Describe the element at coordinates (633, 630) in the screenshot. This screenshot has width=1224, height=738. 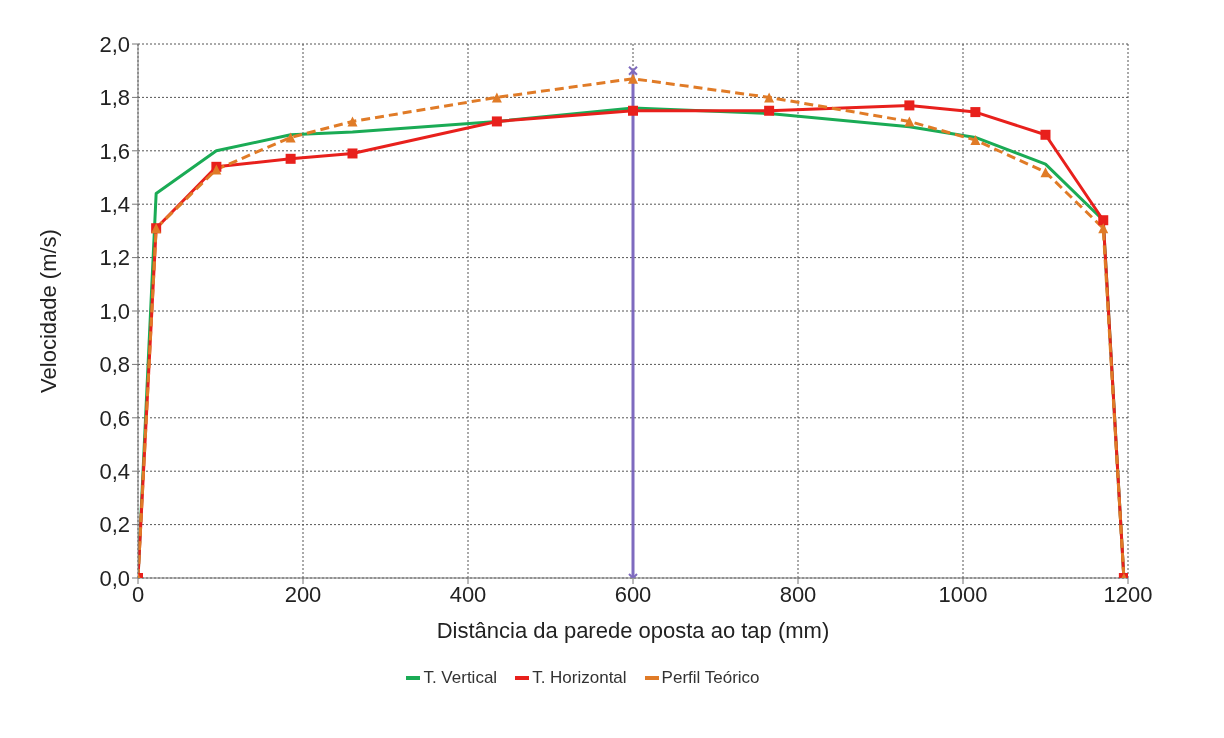
I see `x-axis-title: Distância da parede oposta ao tap (mm)` at that location.